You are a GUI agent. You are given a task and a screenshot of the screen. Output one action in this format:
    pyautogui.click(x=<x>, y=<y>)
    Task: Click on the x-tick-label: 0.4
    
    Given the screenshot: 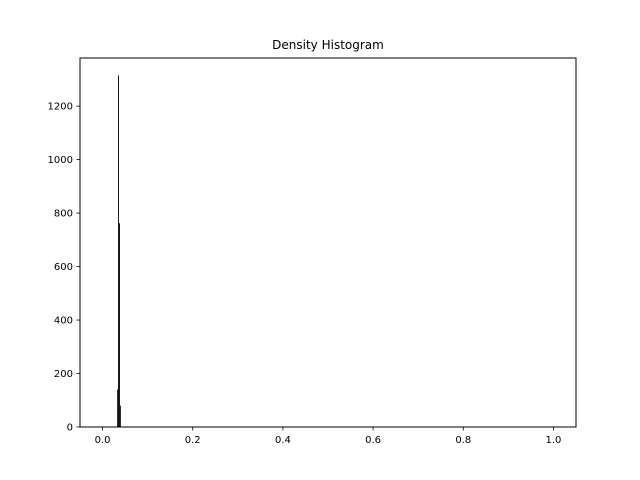 What is the action you would take?
    pyautogui.click(x=283, y=440)
    